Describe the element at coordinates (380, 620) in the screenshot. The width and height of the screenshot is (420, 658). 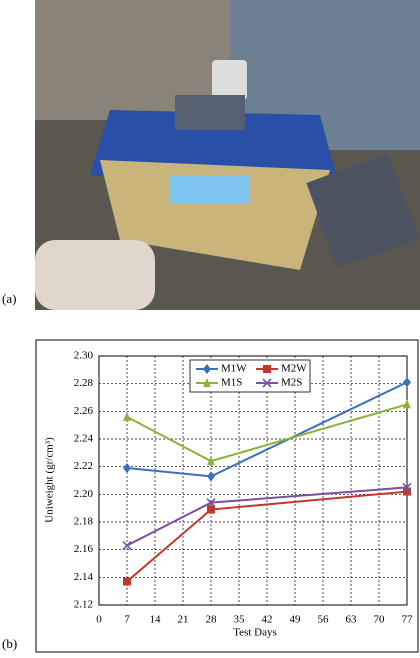
I see `x-tick-label: 70` at that location.